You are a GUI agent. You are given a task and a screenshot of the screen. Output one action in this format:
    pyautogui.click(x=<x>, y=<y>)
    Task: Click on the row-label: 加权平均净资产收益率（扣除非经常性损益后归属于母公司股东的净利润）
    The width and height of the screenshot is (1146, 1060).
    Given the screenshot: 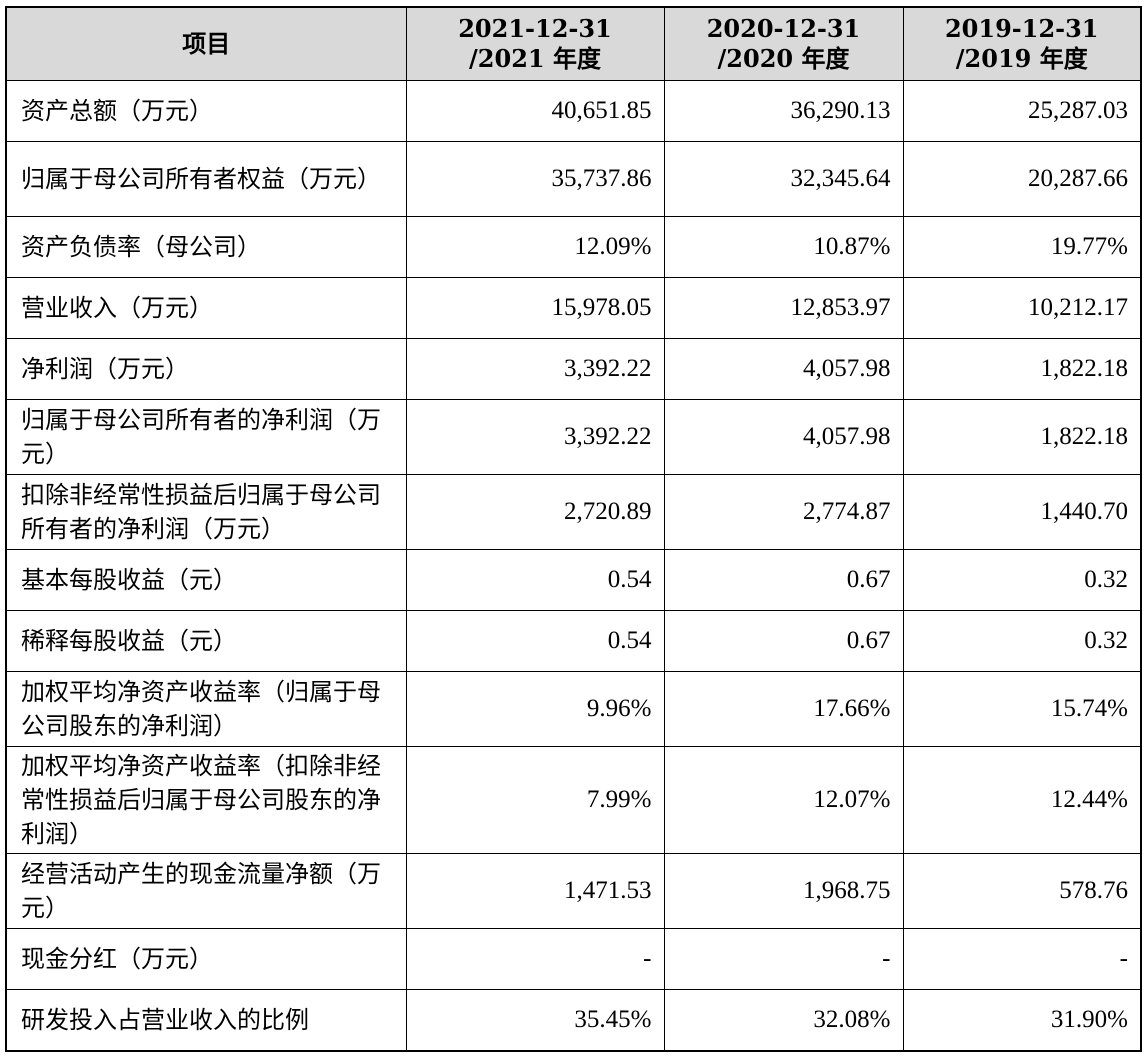 What is the action you would take?
    pyautogui.click(x=206, y=800)
    